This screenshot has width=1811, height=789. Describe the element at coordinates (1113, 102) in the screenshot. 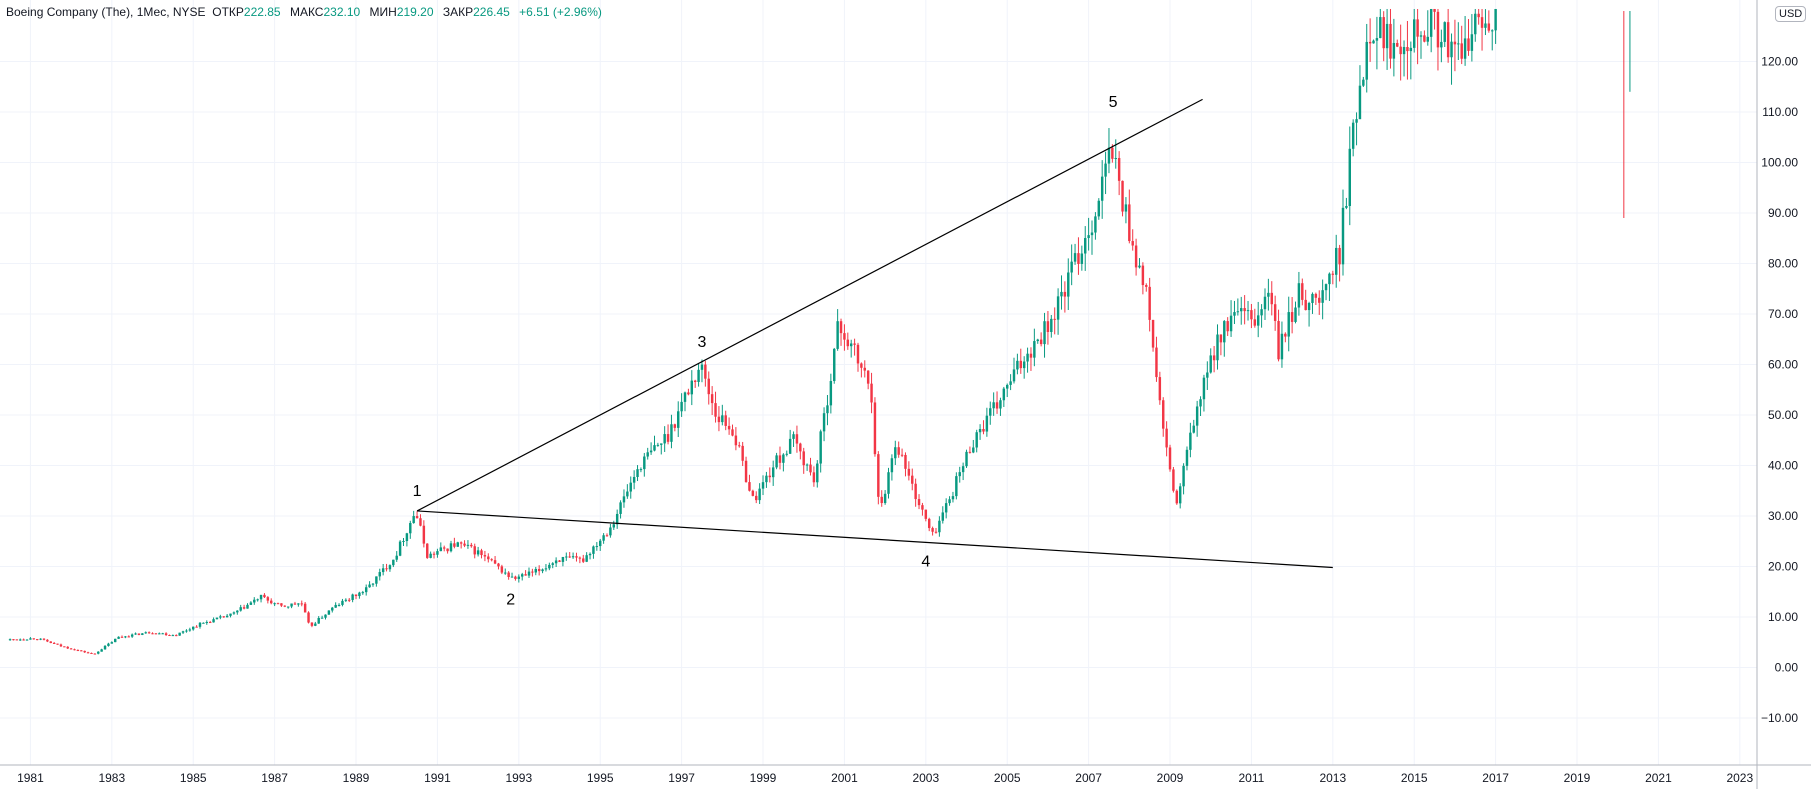

I see `wave-label-5: 5` at that location.